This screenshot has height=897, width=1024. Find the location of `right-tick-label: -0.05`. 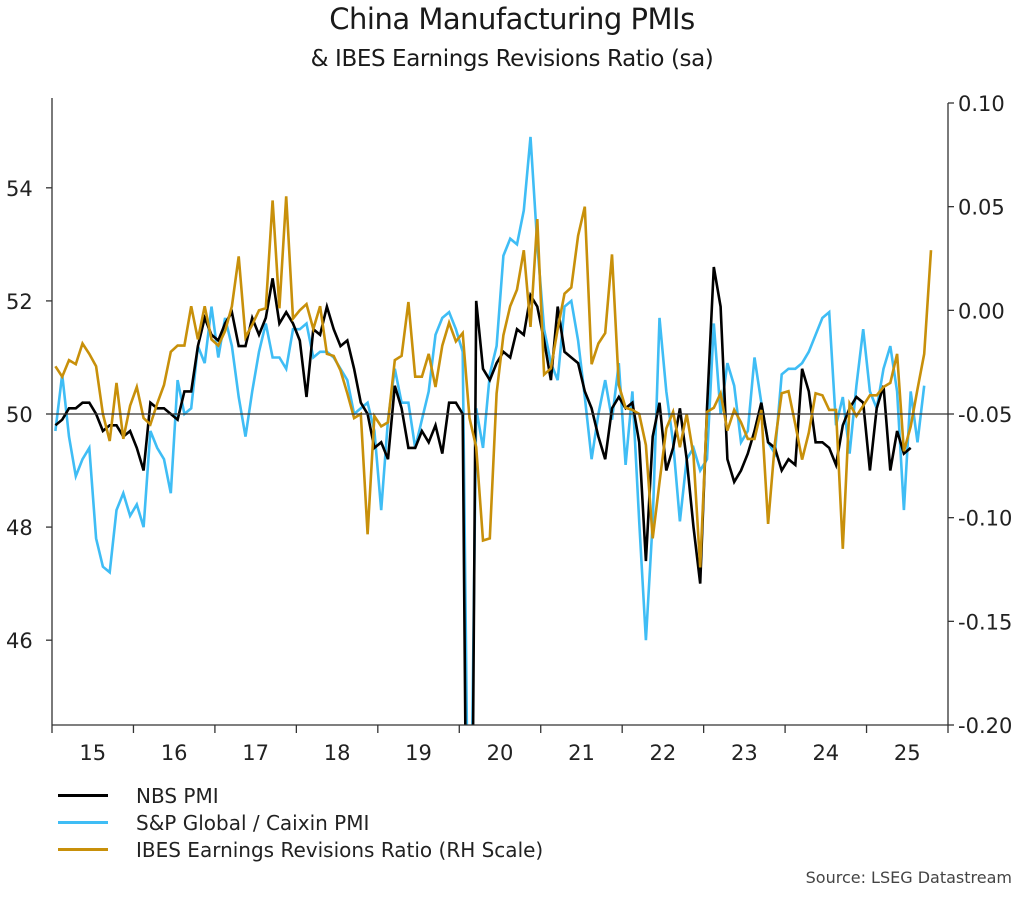

right-tick-label: -0.05 is located at coordinates (985, 415).